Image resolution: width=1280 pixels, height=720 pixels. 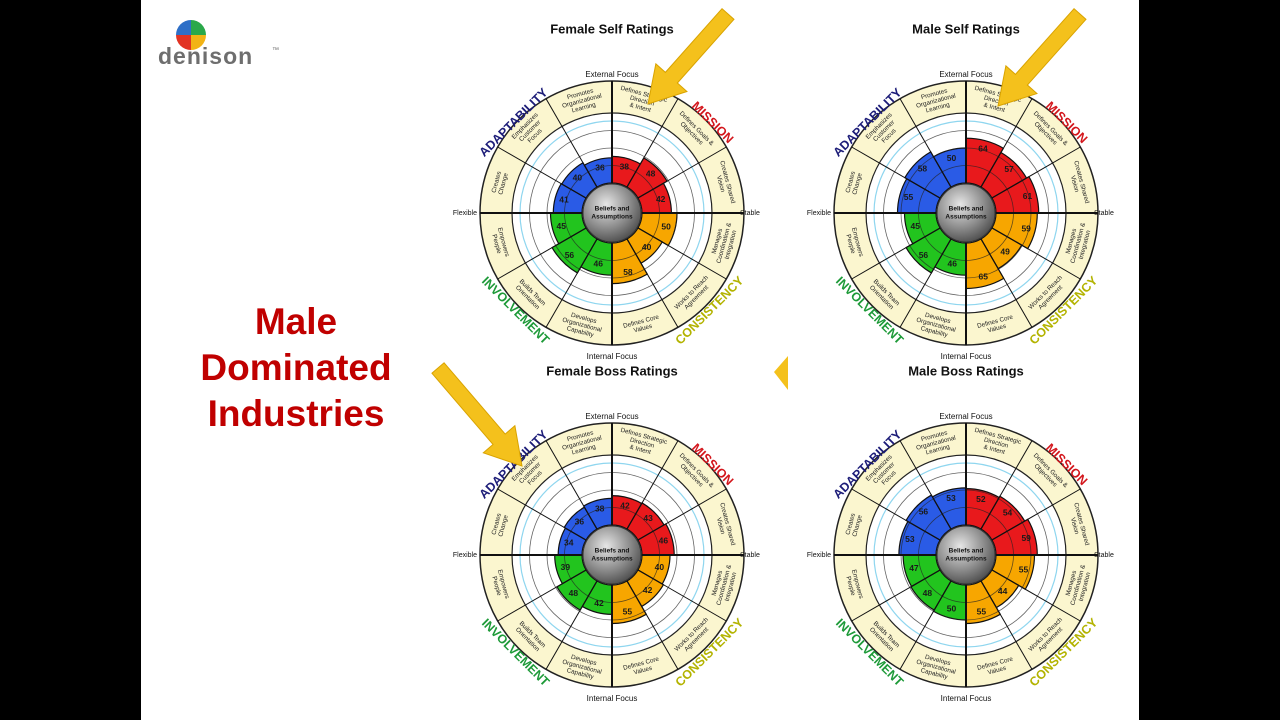 I want to click on value-label: 49, so click(x=1005, y=251).